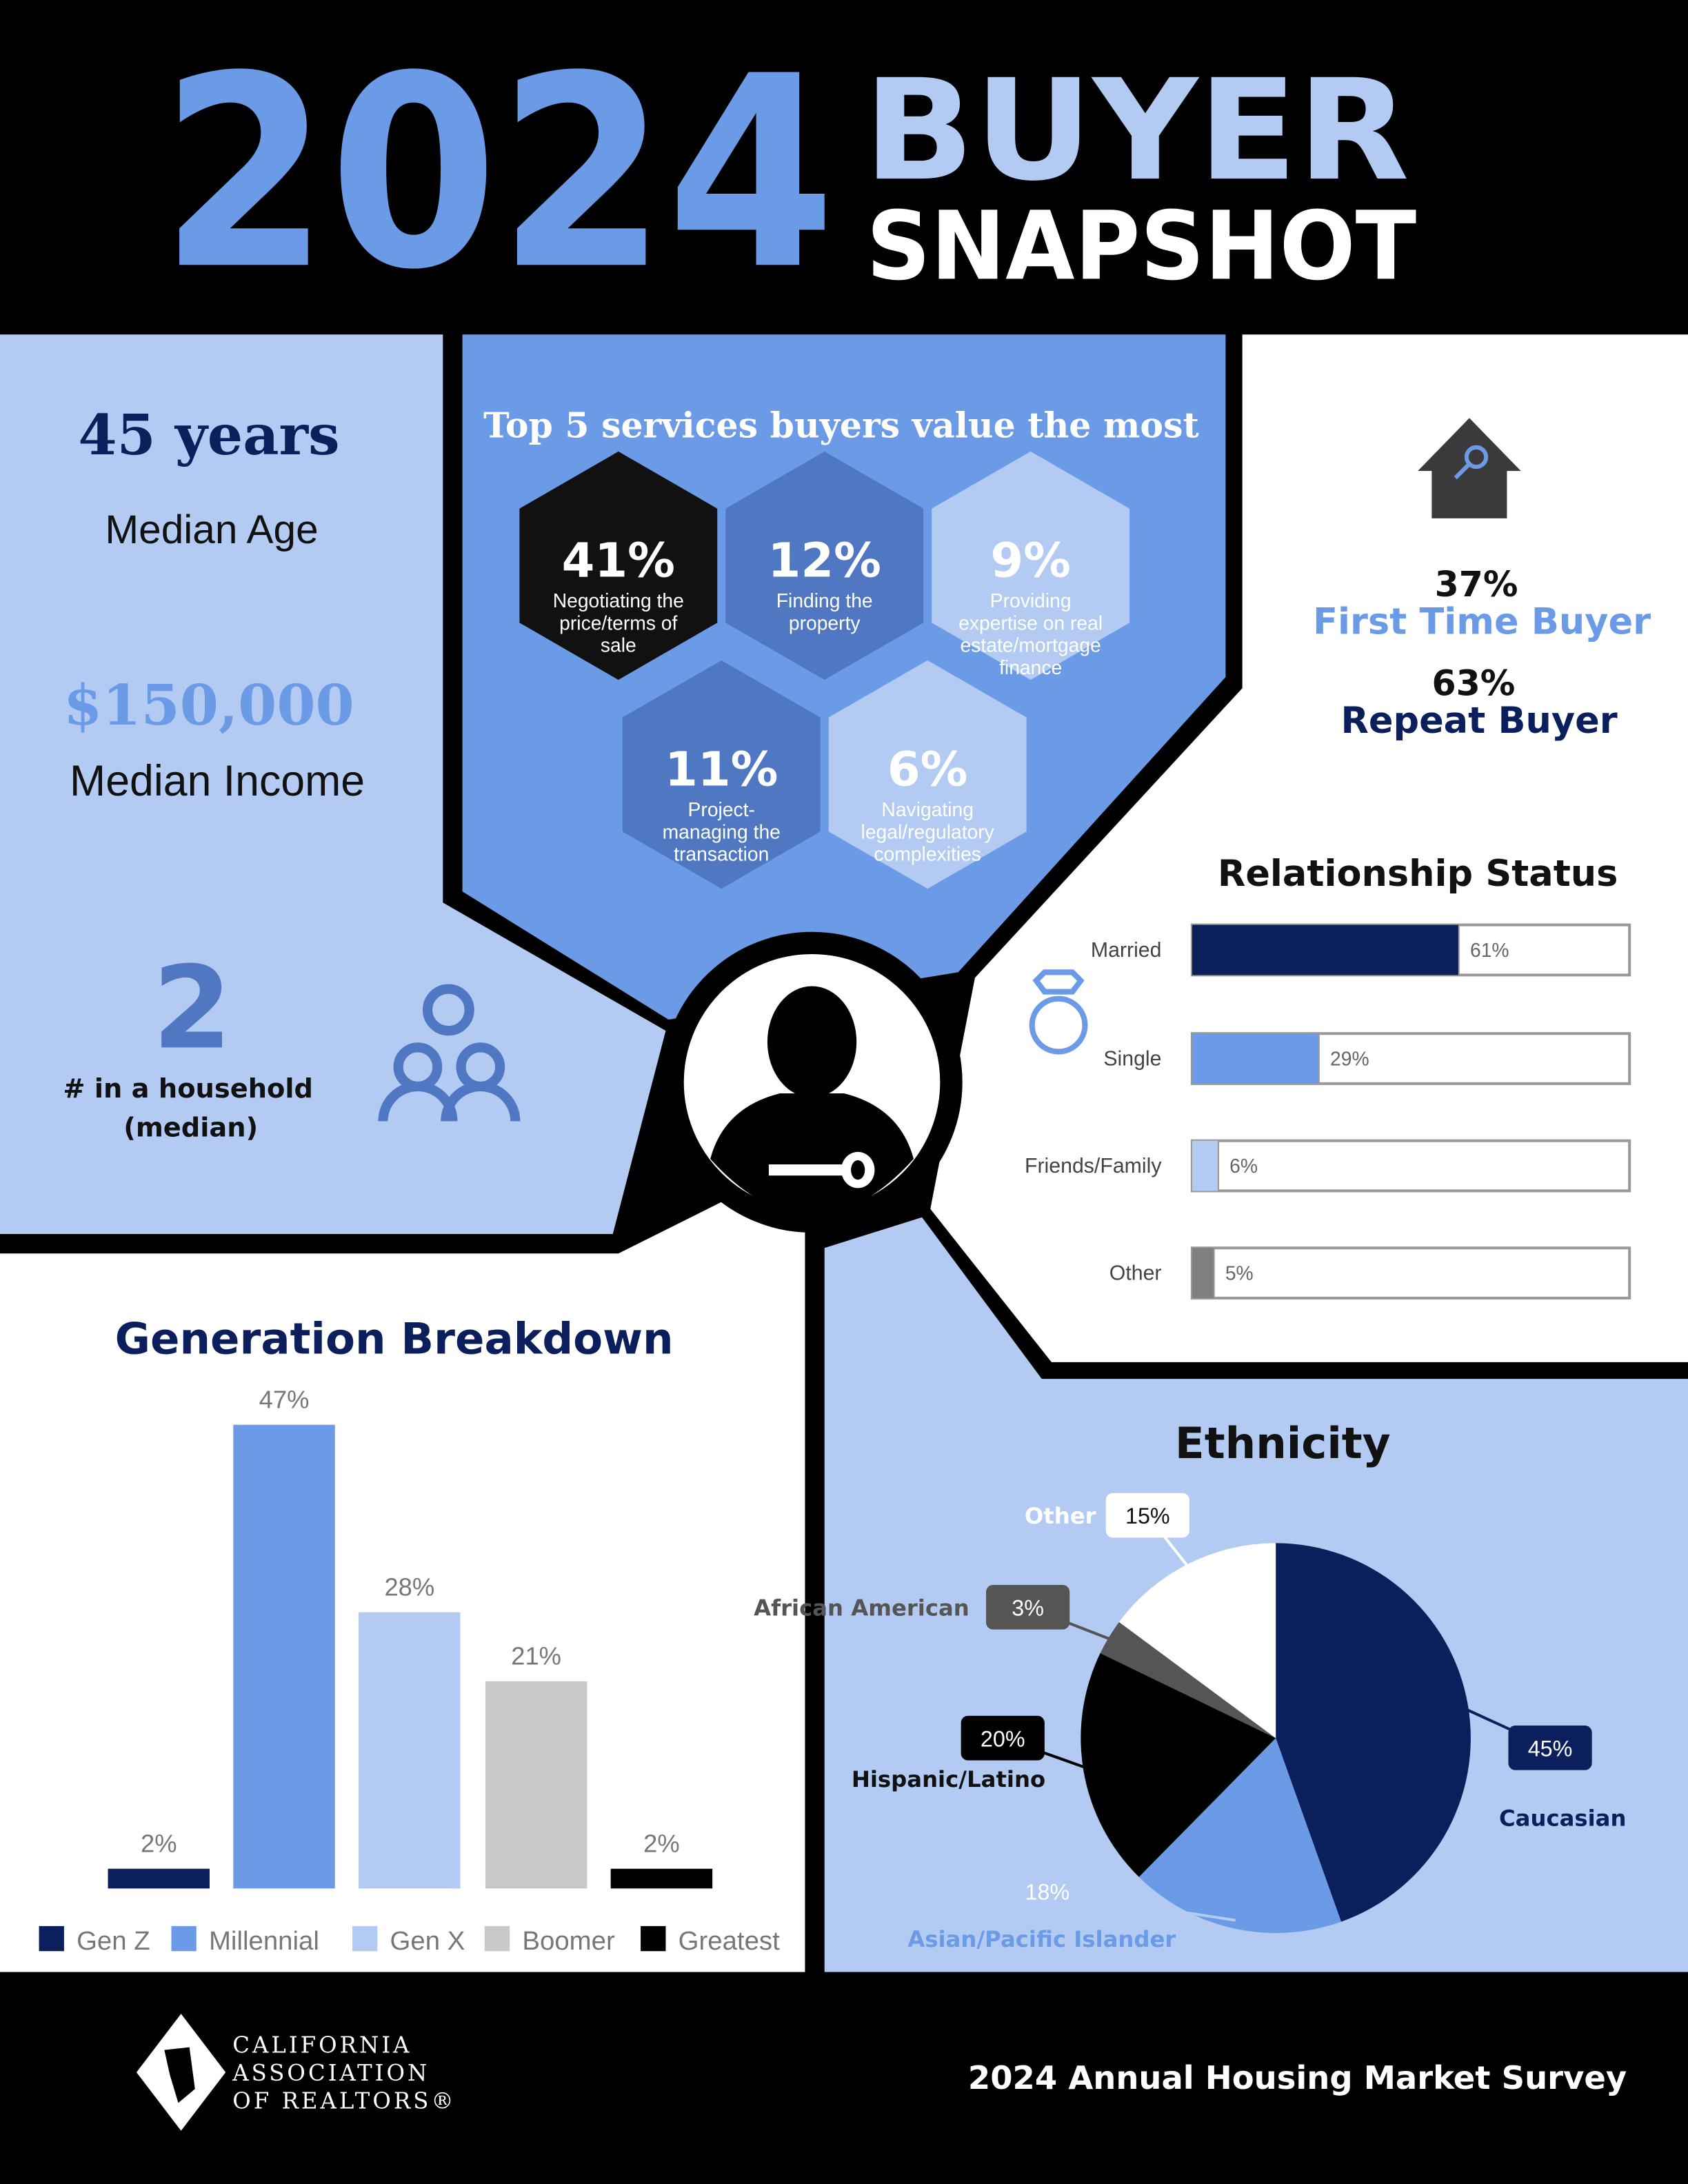 The image size is (1688, 2184). What do you see at coordinates (824, 600) in the screenshot?
I see `service-label: Finding the` at bounding box center [824, 600].